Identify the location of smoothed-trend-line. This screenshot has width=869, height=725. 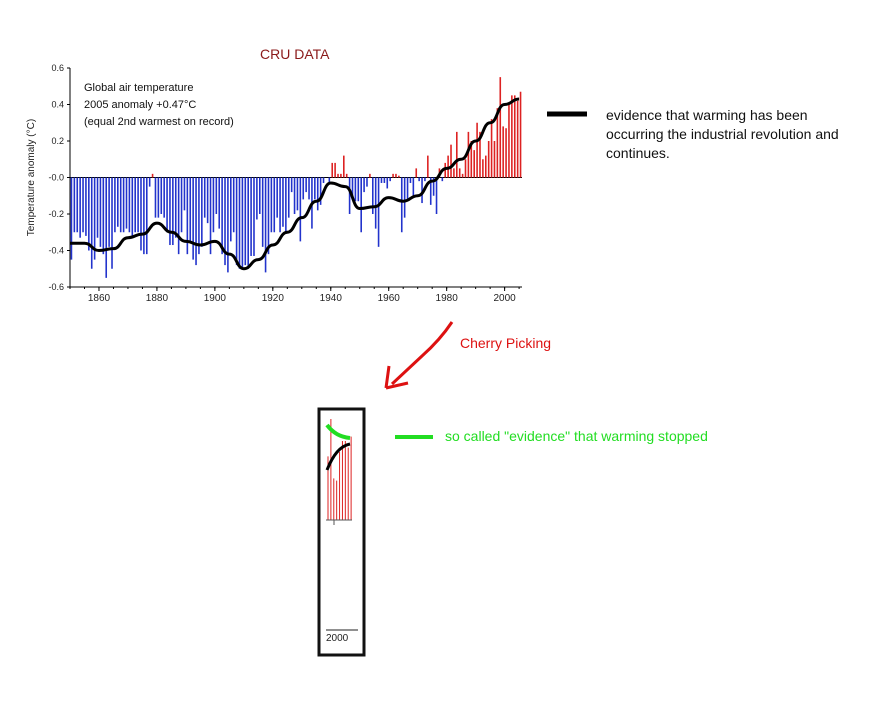
(295, 184).